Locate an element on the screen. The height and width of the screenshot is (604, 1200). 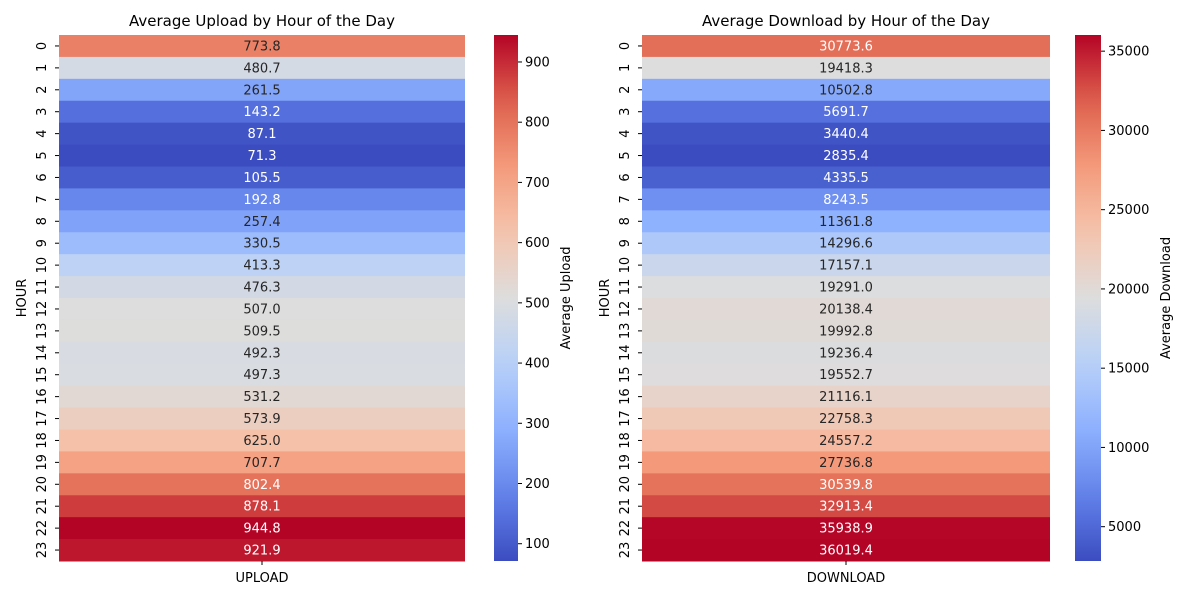
y-tick-label: 17 is located at coordinates (42, 418).